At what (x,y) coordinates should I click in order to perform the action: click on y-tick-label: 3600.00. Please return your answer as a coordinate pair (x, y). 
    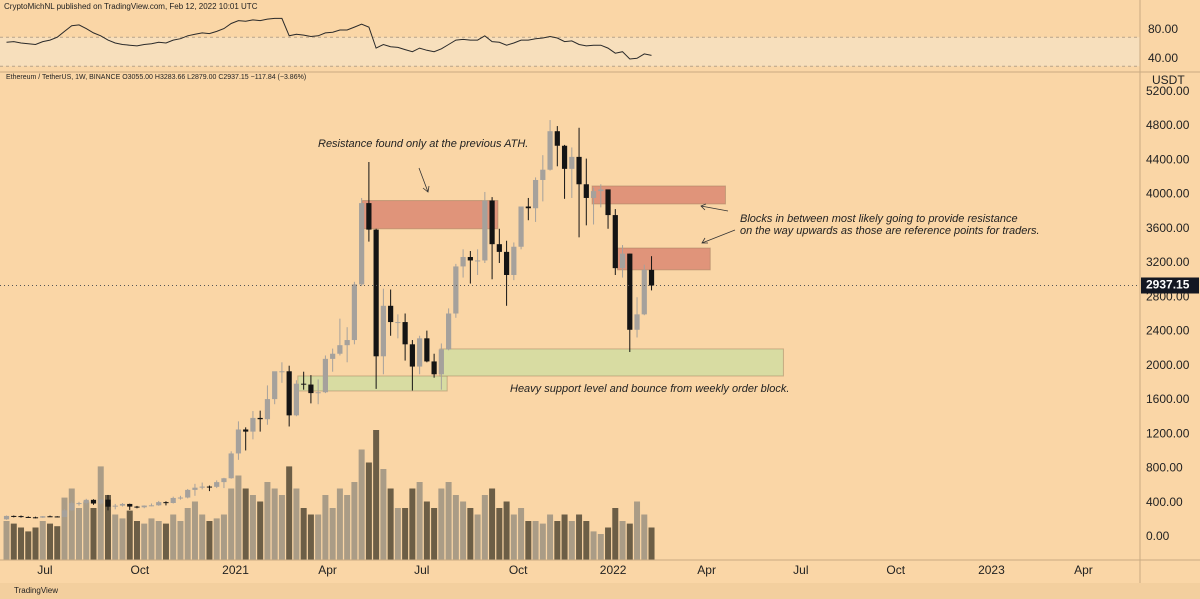
    Looking at the image, I should click on (1168, 228).